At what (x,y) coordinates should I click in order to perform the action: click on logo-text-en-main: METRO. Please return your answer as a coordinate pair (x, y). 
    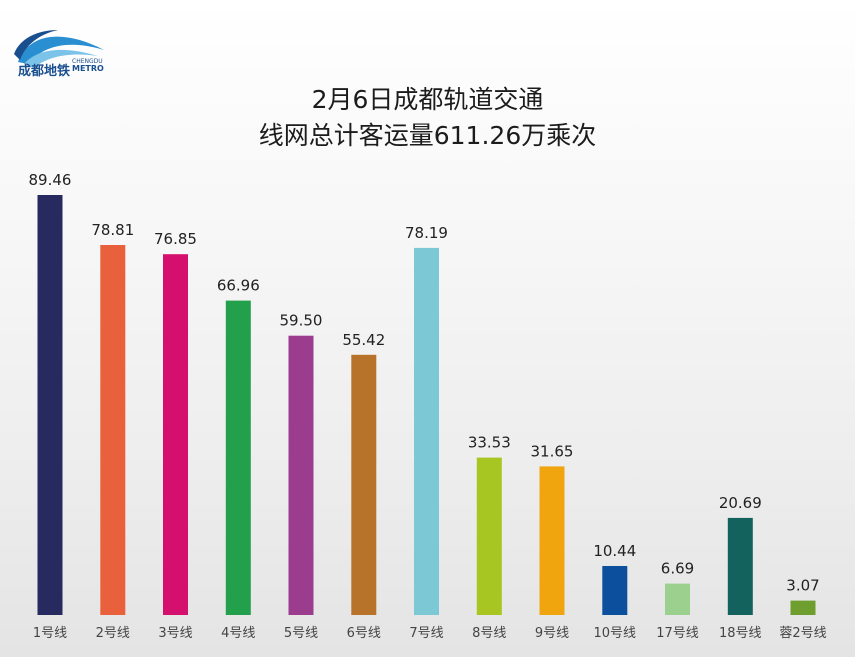
    Looking at the image, I should click on (88, 68).